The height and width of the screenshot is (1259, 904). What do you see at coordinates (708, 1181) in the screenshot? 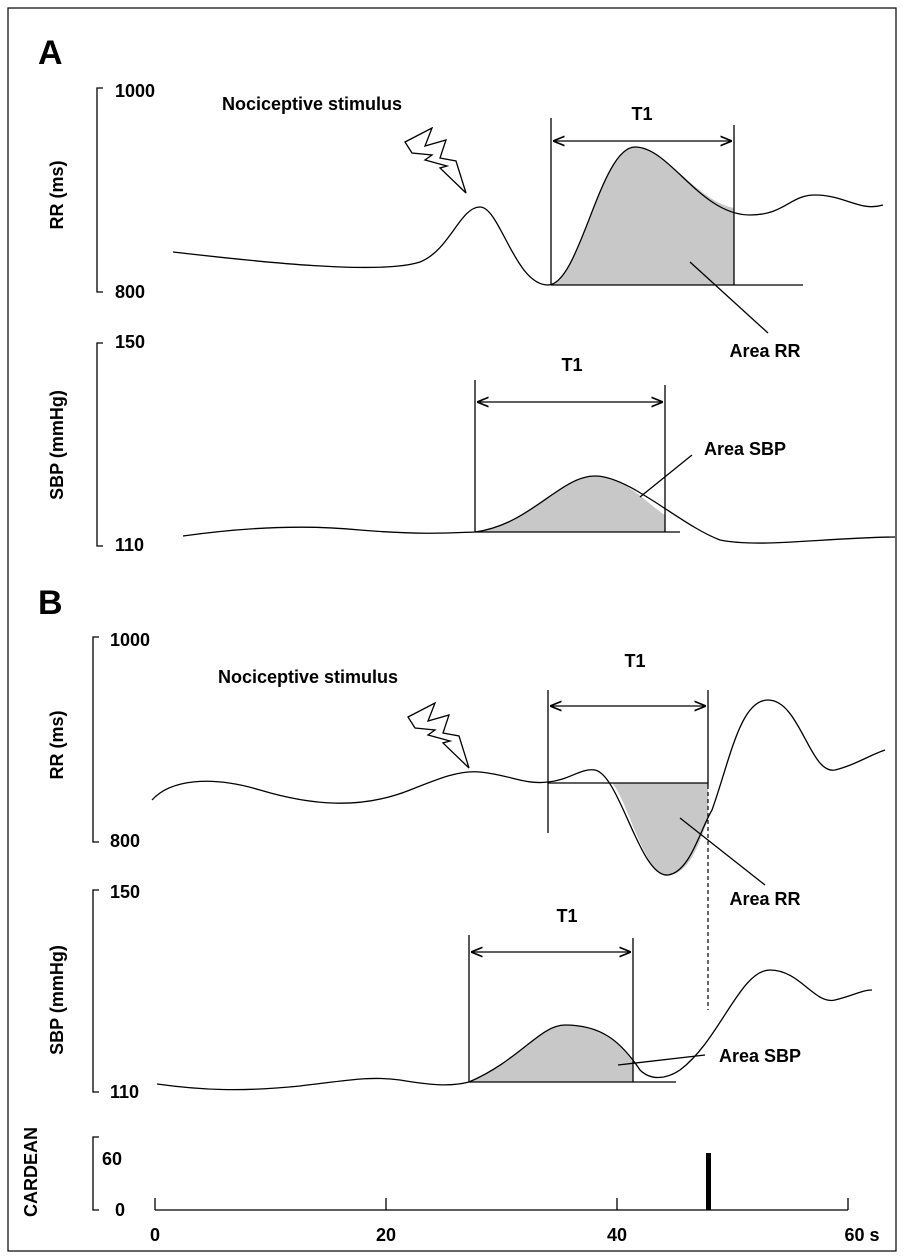
I see `cardean-bar` at bounding box center [708, 1181].